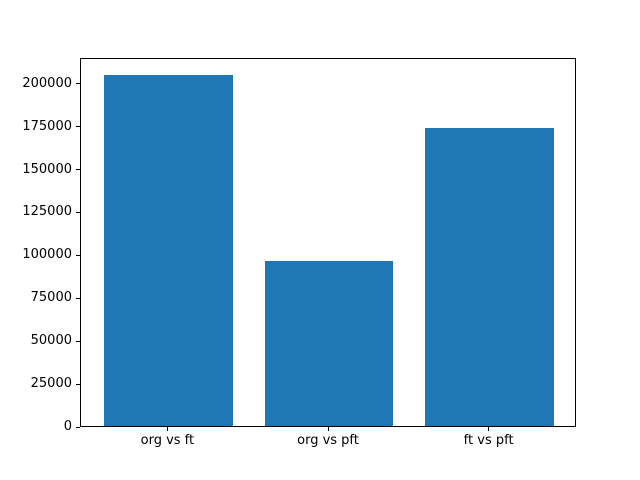 Image resolution: width=640 pixels, height=480 pixels. What do you see at coordinates (168, 250) in the screenshot?
I see `bar-org-vs-ft` at bounding box center [168, 250].